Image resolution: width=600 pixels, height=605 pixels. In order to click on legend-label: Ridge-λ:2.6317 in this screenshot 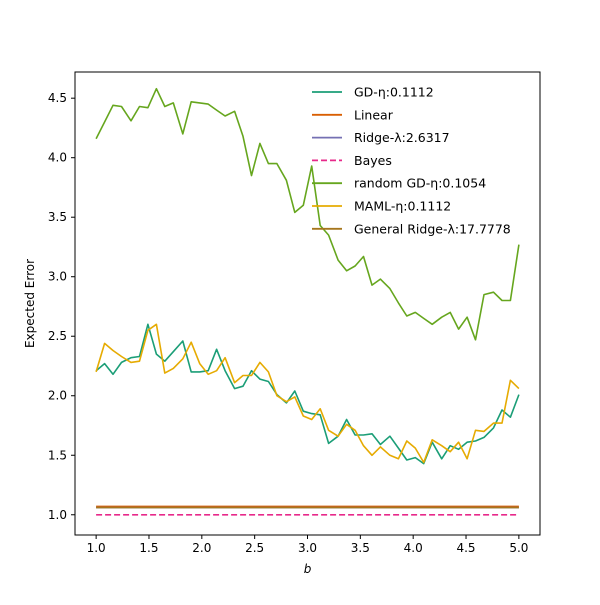, I will do `click(402, 137)`.